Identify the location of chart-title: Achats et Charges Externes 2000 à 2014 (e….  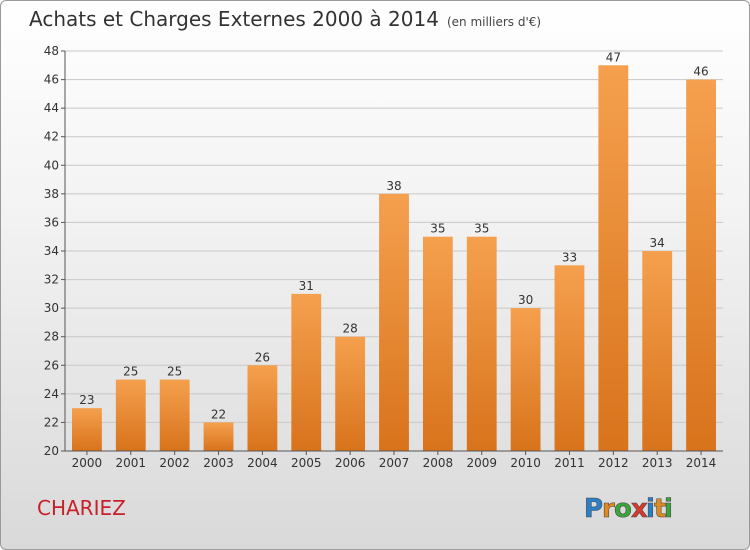
(285, 19).